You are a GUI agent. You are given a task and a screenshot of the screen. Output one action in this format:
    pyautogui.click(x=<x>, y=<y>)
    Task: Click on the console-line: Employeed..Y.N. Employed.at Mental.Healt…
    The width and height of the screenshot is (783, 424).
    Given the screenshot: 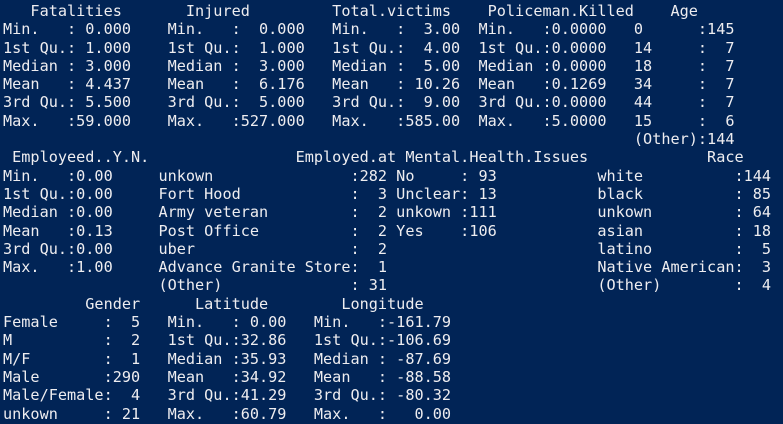 What is the action you would take?
    pyautogui.click(x=373, y=157)
    